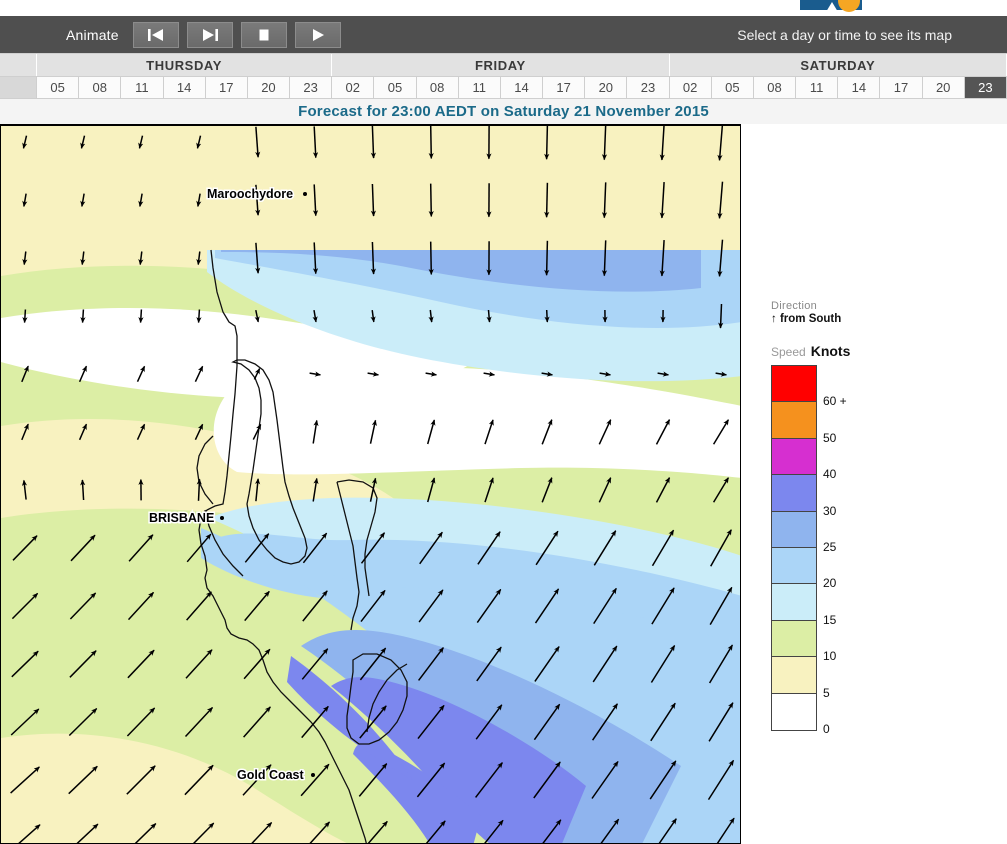 The width and height of the screenshot is (1007, 844). Describe the element at coordinates (606, 87) in the screenshot. I see `timeline-hour-friday-20: 20` at that location.